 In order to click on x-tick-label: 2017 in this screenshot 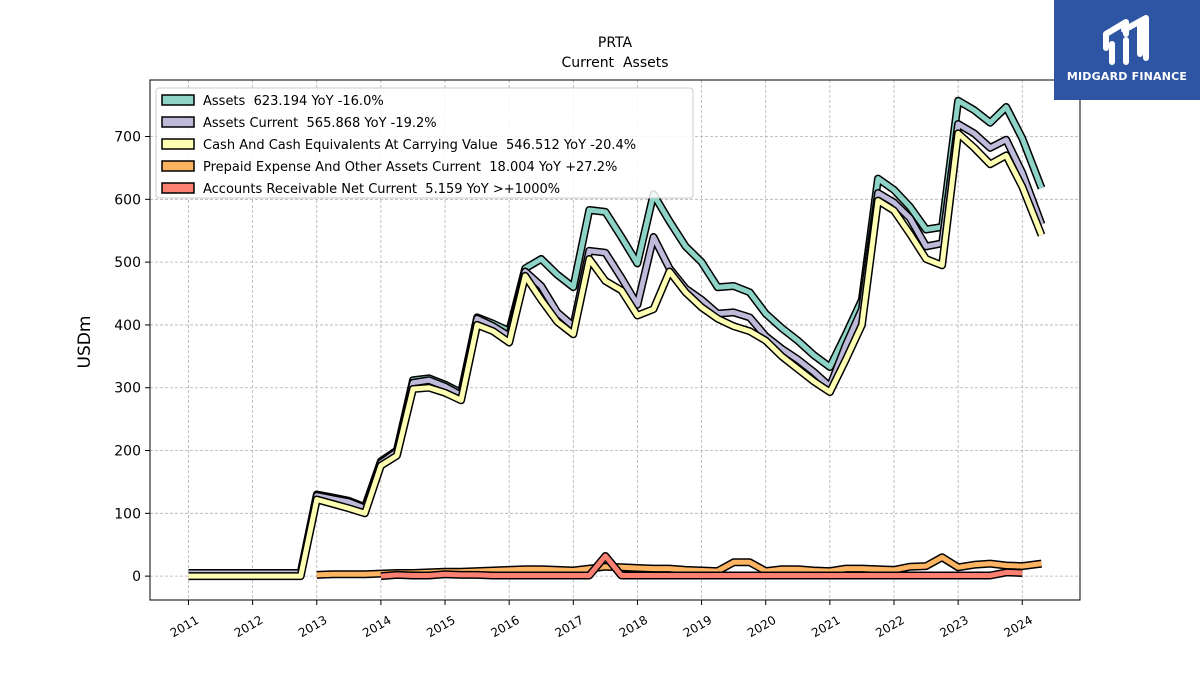, I will do `click(569, 626)`.